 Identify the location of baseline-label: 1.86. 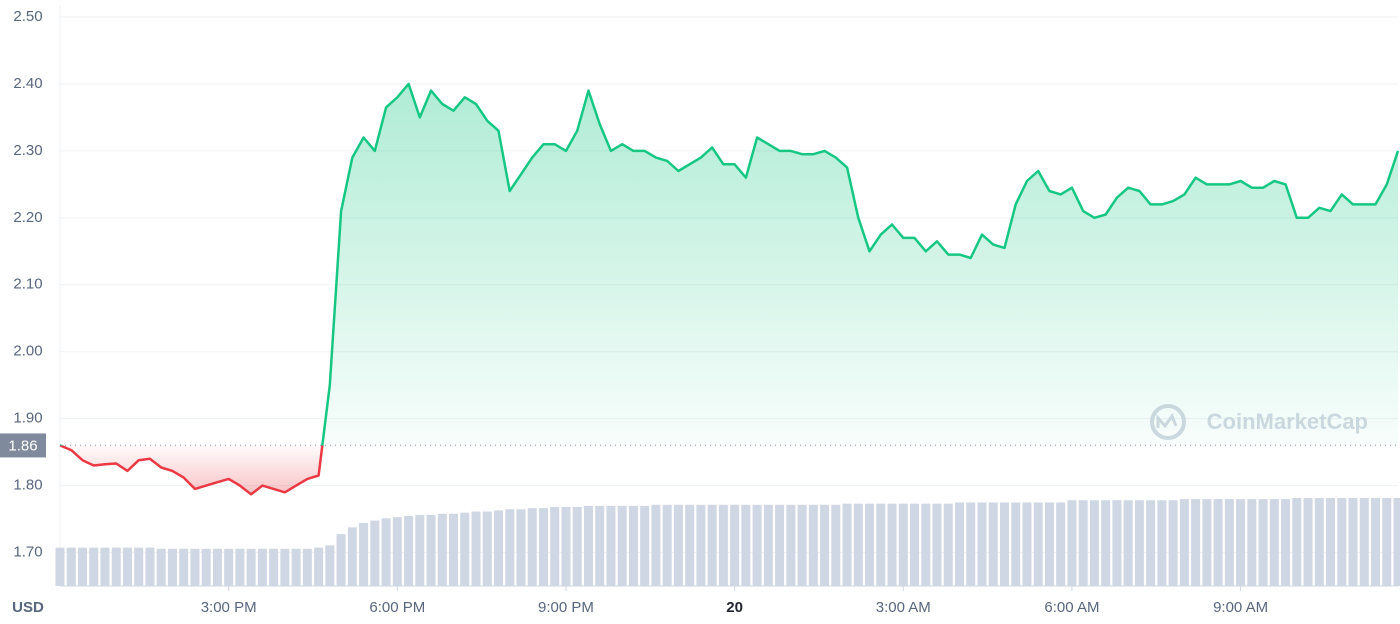
(22, 445).